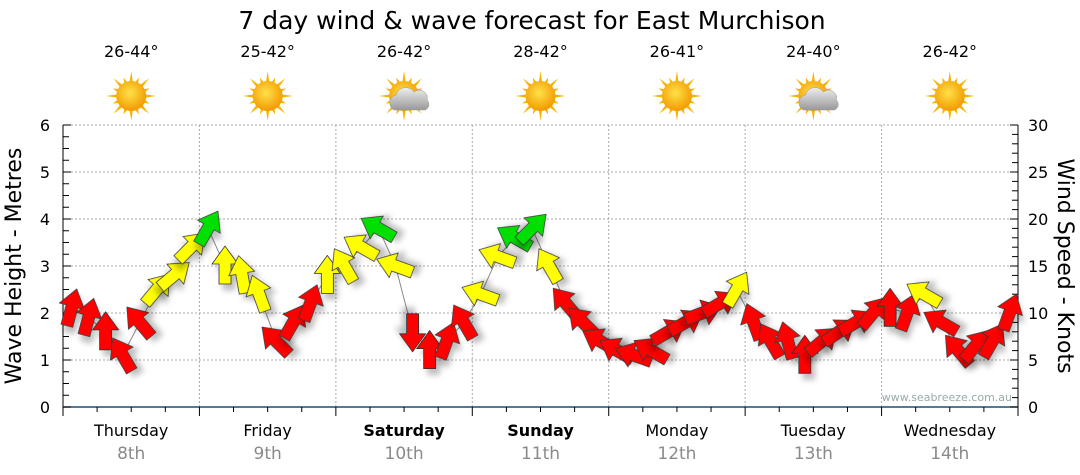 The width and height of the screenshot is (1080, 475). Describe the element at coordinates (1038, 266) in the screenshot. I see `y-right-tick-label: 15` at that location.